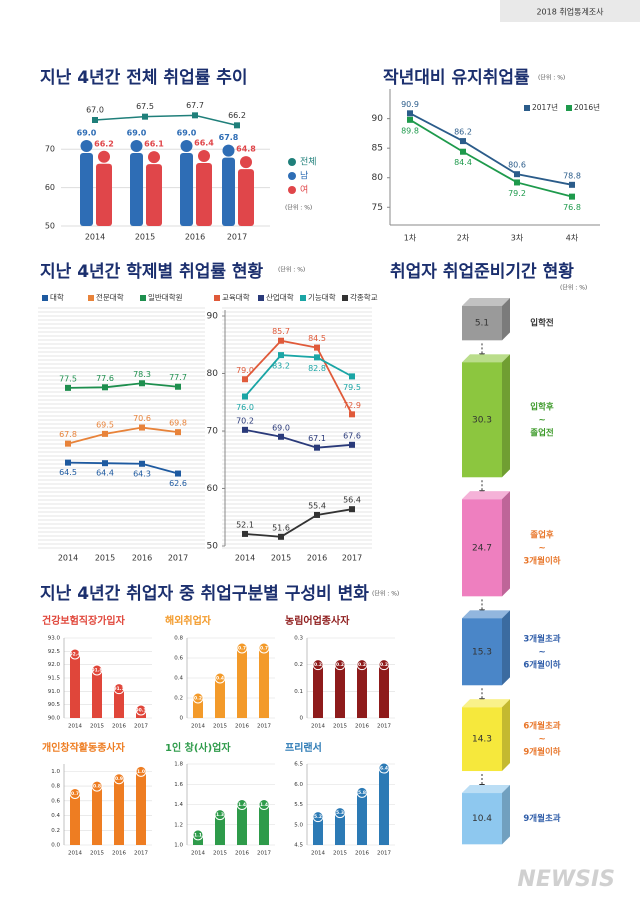 This screenshot has width=640, height=905. What do you see at coordinates (213, 317) in the screenshot?
I see `y-tick-label: 90` at bounding box center [213, 317].